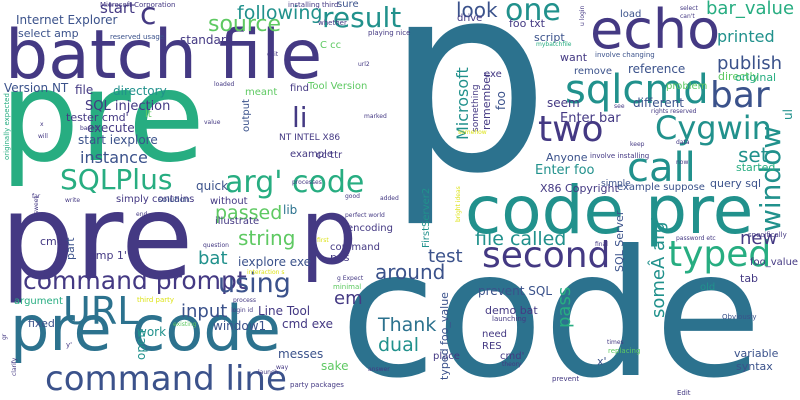  I want to click on word-result: result, so click(362, 17).